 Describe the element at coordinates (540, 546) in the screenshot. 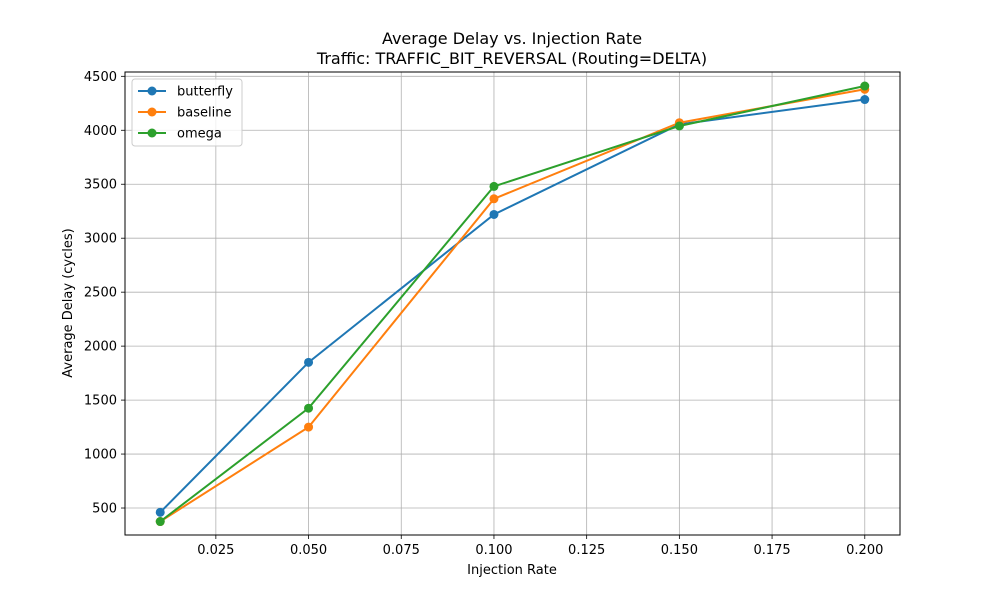

I see `x-axis: 0.025 0.050 0.075 0.100 0.125 0.150 0.175 0.200` at that location.